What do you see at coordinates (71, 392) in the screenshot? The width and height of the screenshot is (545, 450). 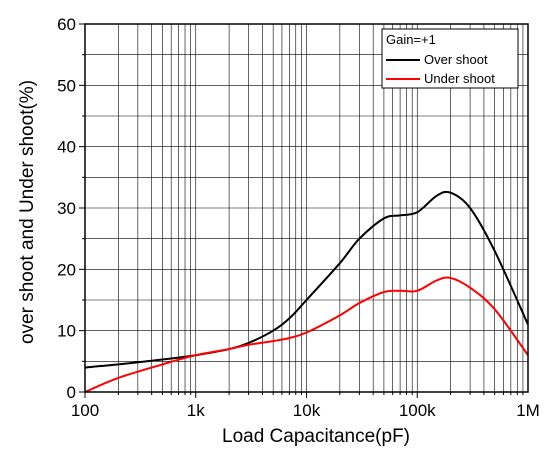 I see `y-tick-label: 0` at bounding box center [71, 392].